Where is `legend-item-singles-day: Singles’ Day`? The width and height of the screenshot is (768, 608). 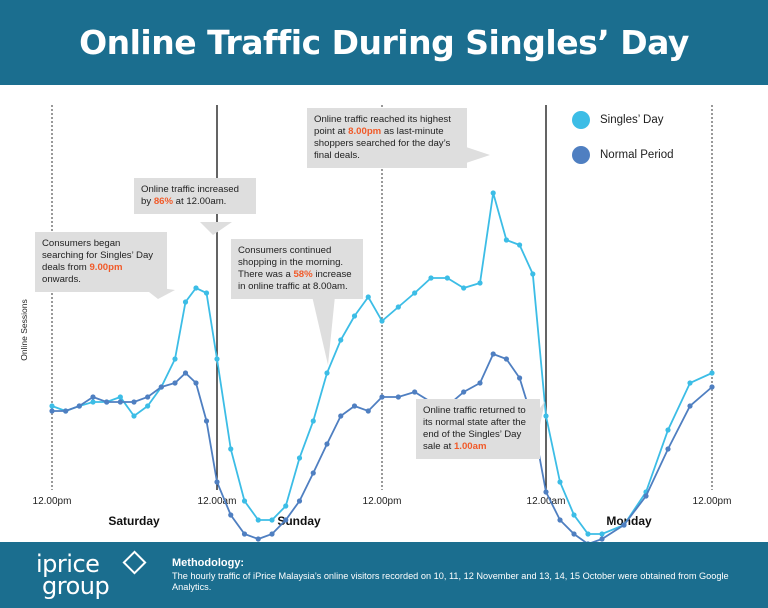
legend-item-singles-day: Singles’ Day is located at coordinates (618, 120).